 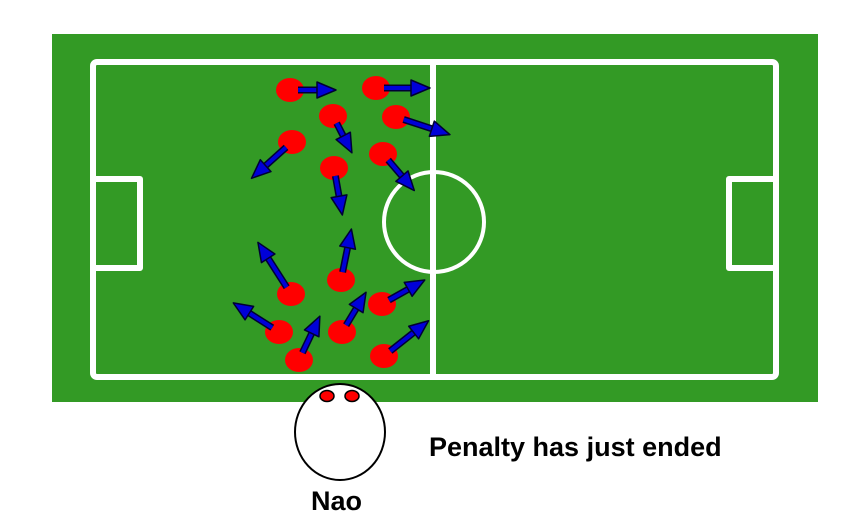 What do you see at coordinates (341, 217) in the screenshot?
I see `movement-arrows` at bounding box center [341, 217].